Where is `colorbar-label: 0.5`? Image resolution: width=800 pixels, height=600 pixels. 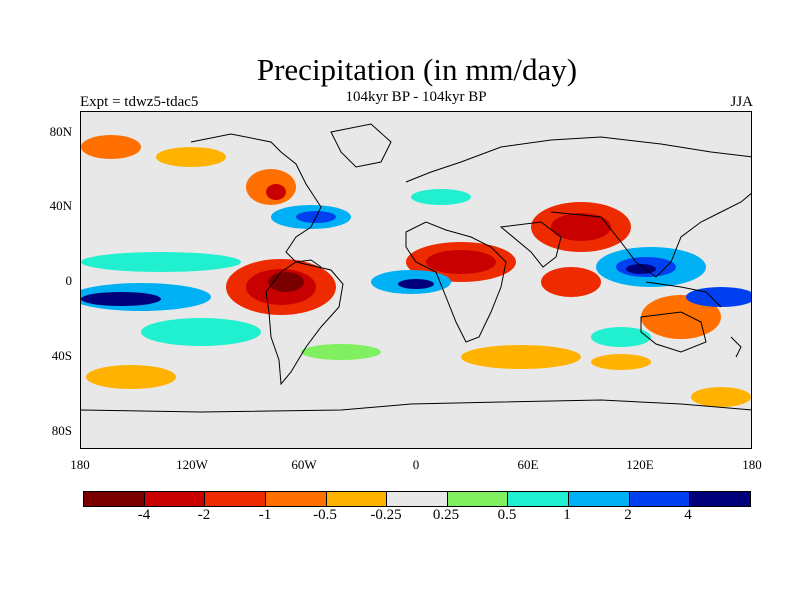 colorbar-label: 0.5 is located at coordinates (507, 515).